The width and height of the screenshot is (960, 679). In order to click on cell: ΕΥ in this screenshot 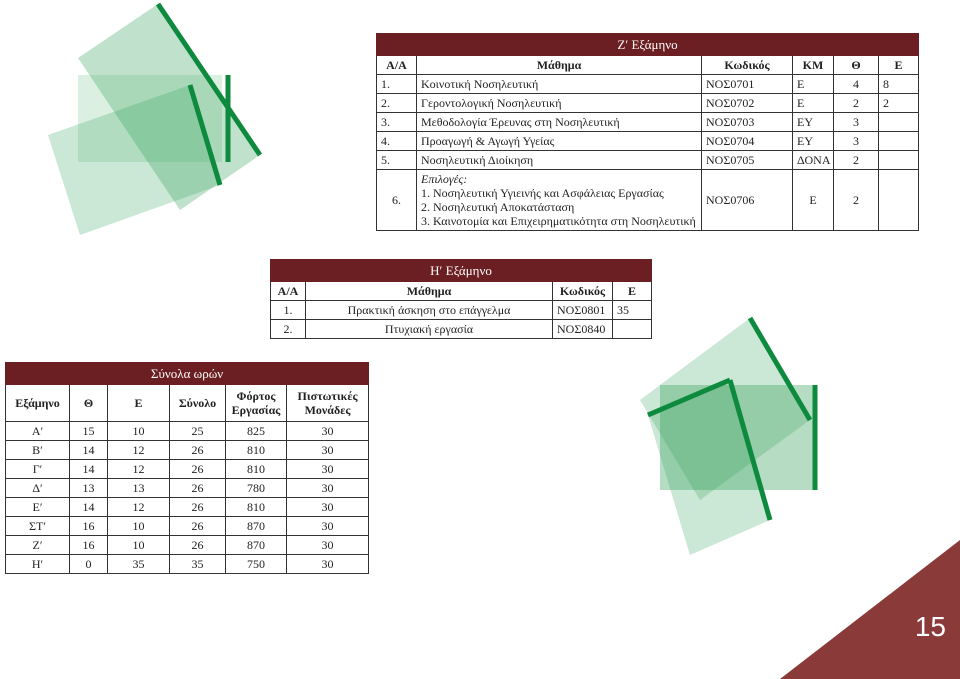, I will do `click(813, 141)`.